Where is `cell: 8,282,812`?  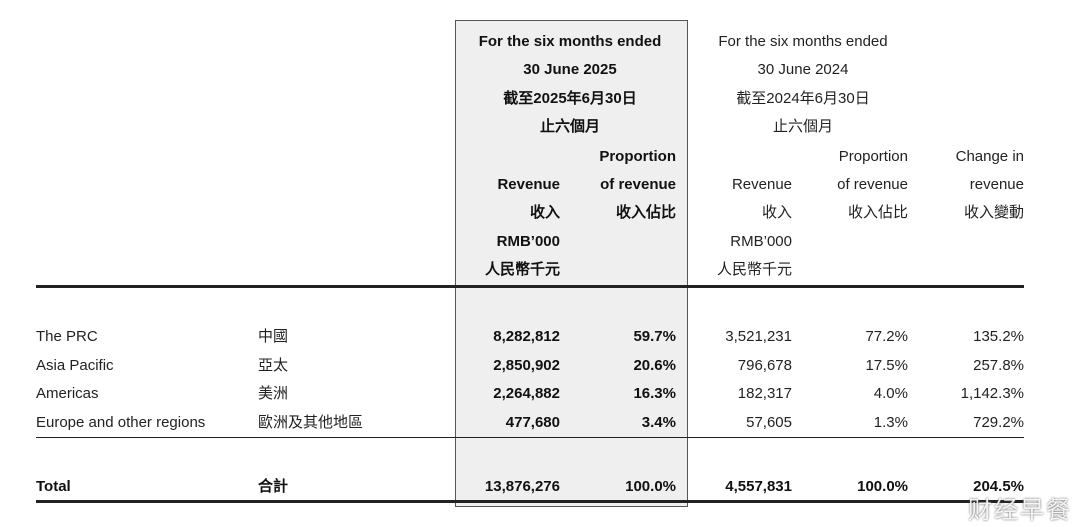 cell: 8,282,812 is located at coordinates (526, 336).